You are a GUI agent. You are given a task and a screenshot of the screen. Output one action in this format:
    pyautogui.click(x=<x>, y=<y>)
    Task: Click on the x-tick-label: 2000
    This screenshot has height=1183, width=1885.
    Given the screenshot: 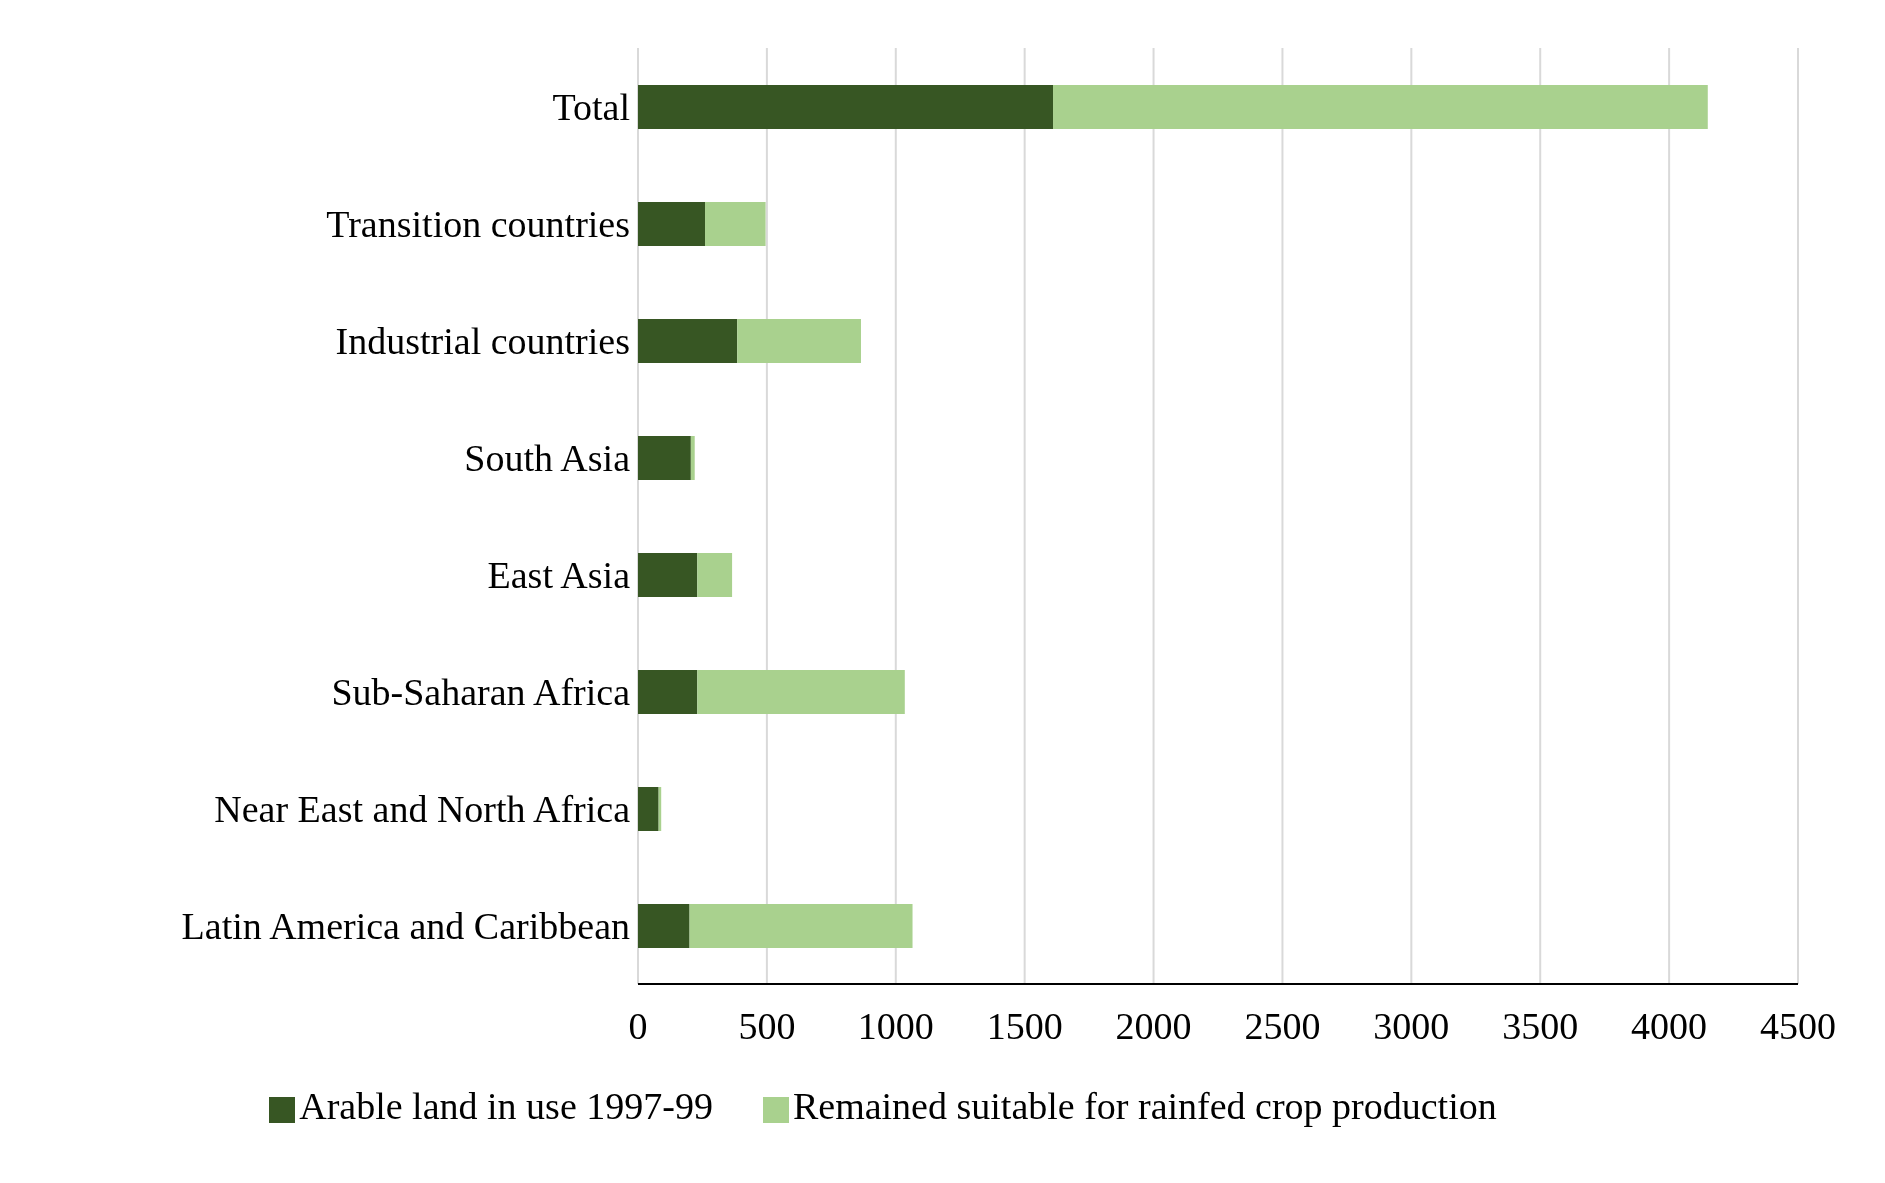 What is the action you would take?
    pyautogui.click(x=1153, y=1025)
    